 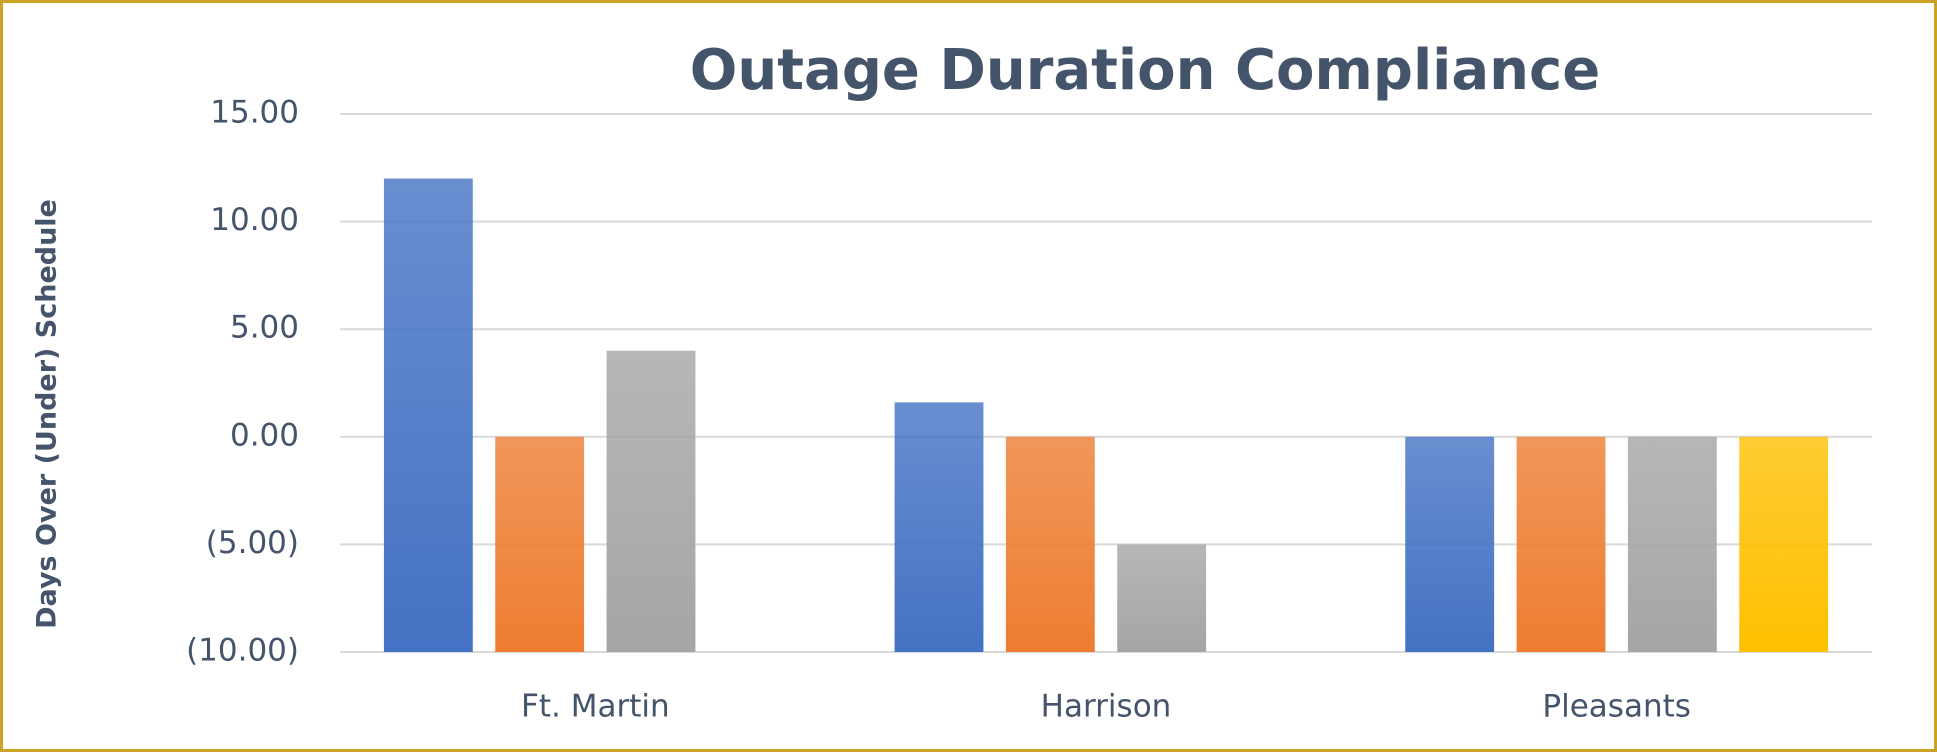 What do you see at coordinates (254, 113) in the screenshot?
I see `y-tick-label: 15.00` at bounding box center [254, 113].